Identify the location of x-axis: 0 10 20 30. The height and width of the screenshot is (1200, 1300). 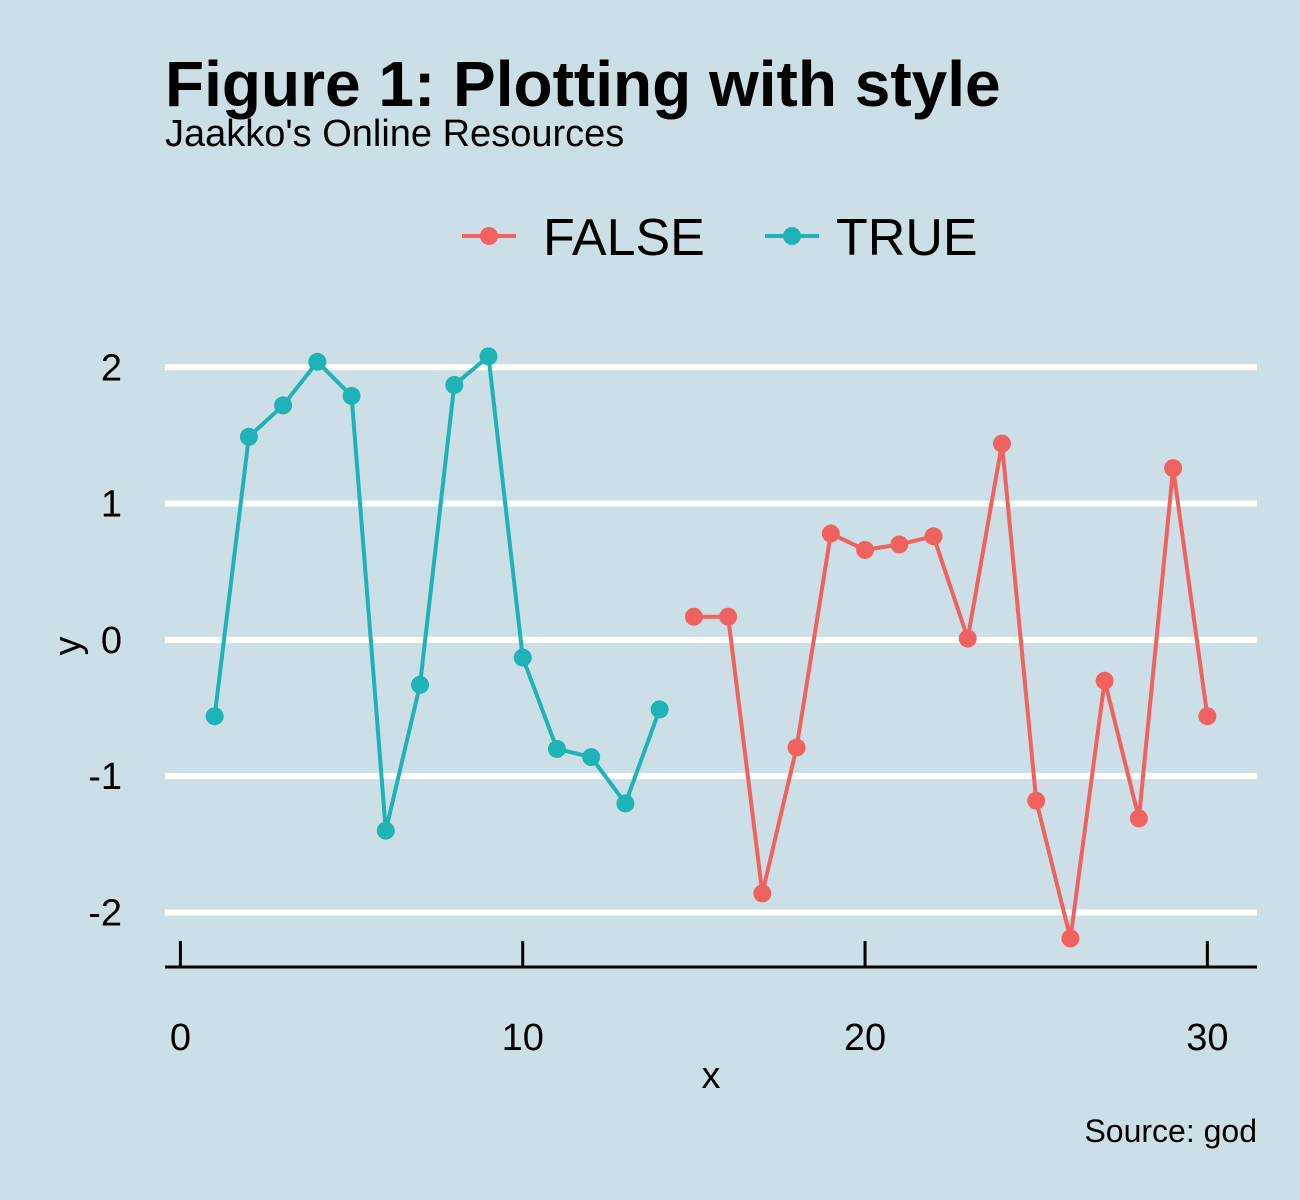
(711, 1000).